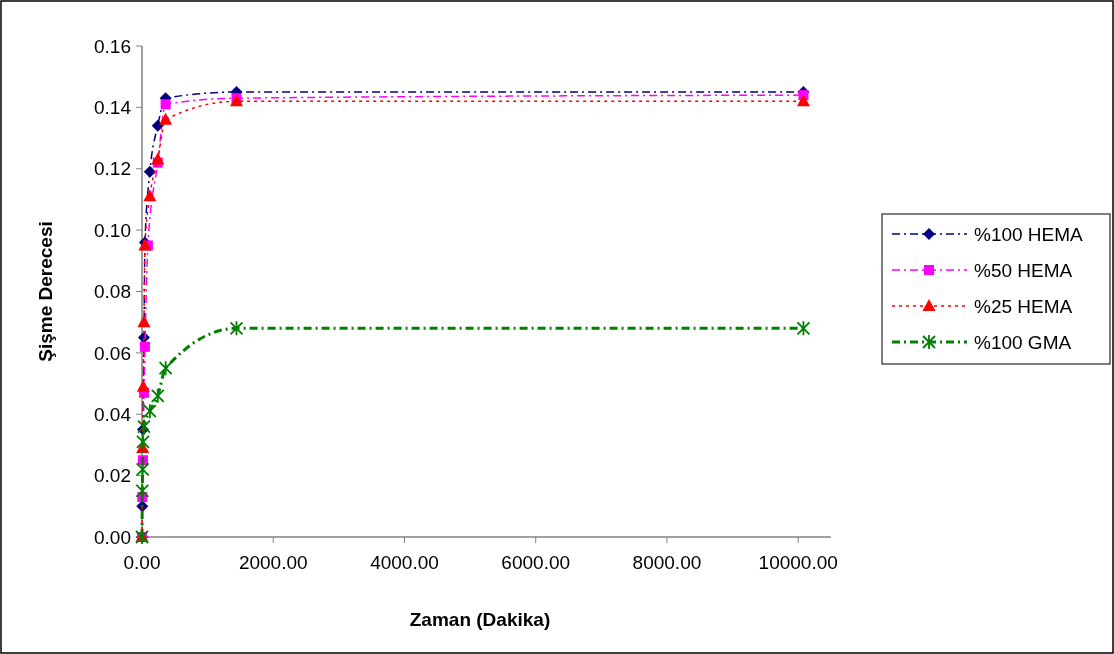  I want to click on y-tick-label: 0.06, so click(112, 353).